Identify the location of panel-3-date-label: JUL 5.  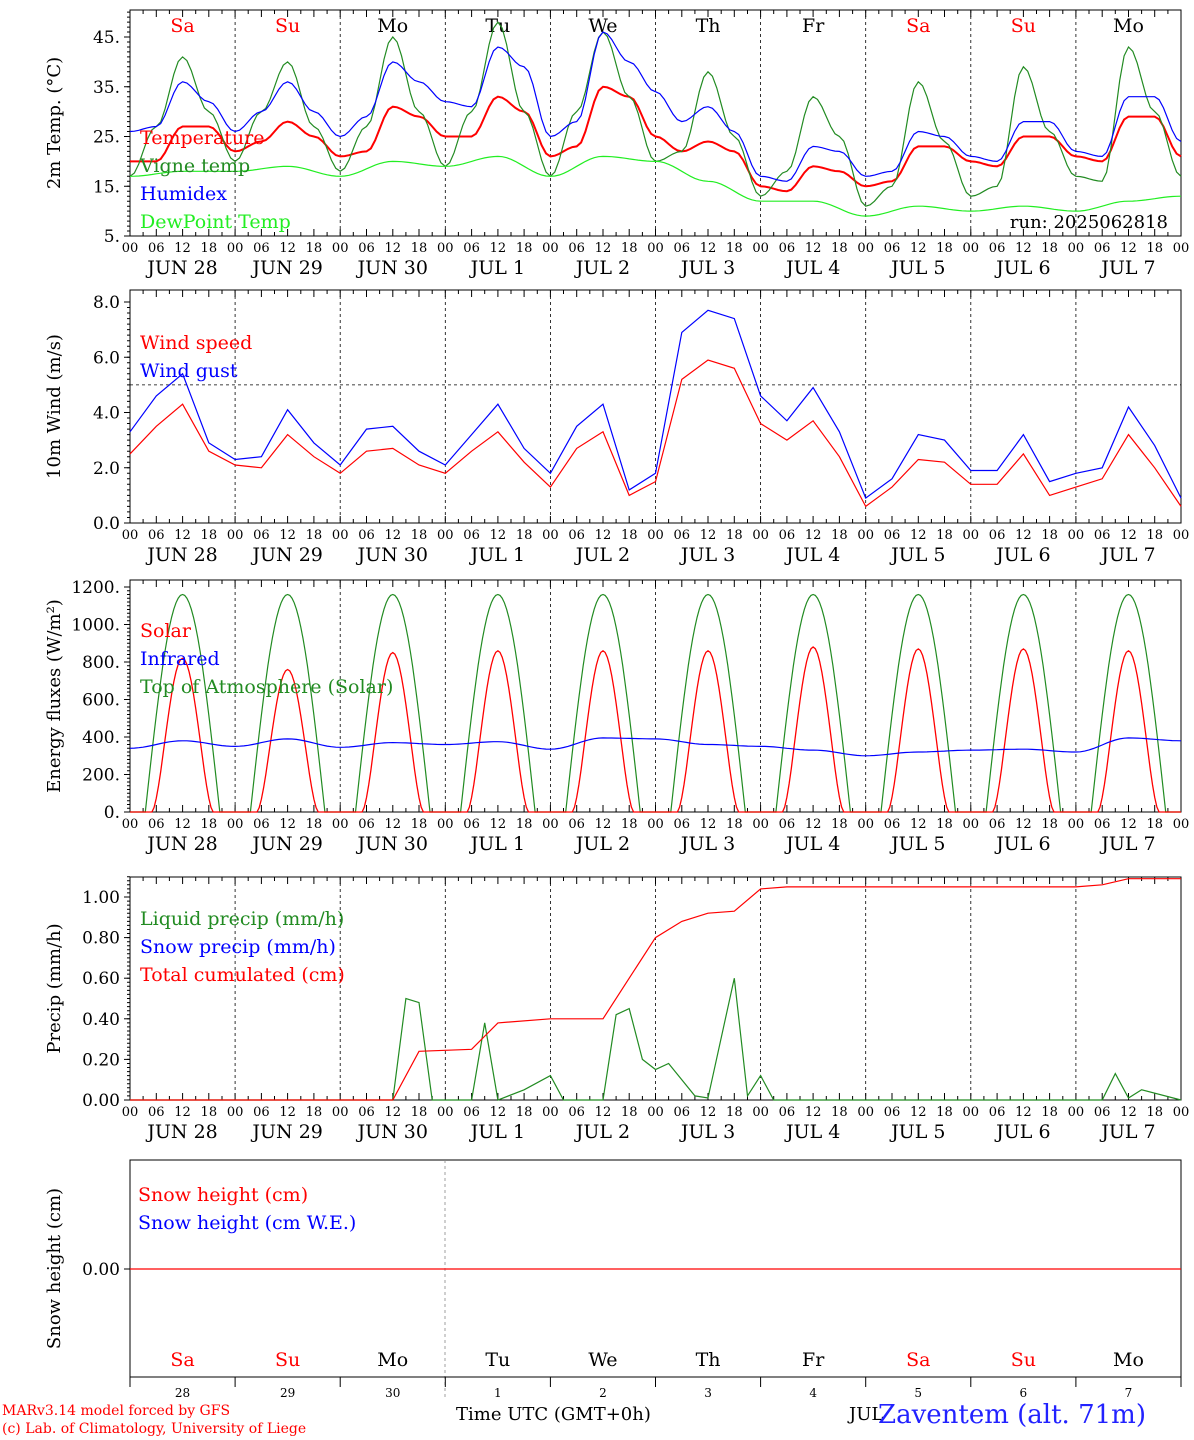
(917, 1132).